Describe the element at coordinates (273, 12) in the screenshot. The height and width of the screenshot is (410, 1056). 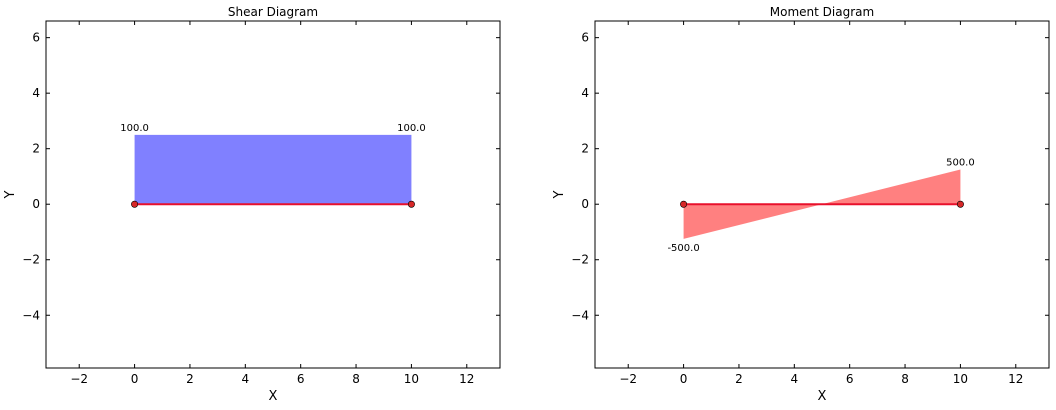
I see `chart-title: Shear Diagram` at that location.